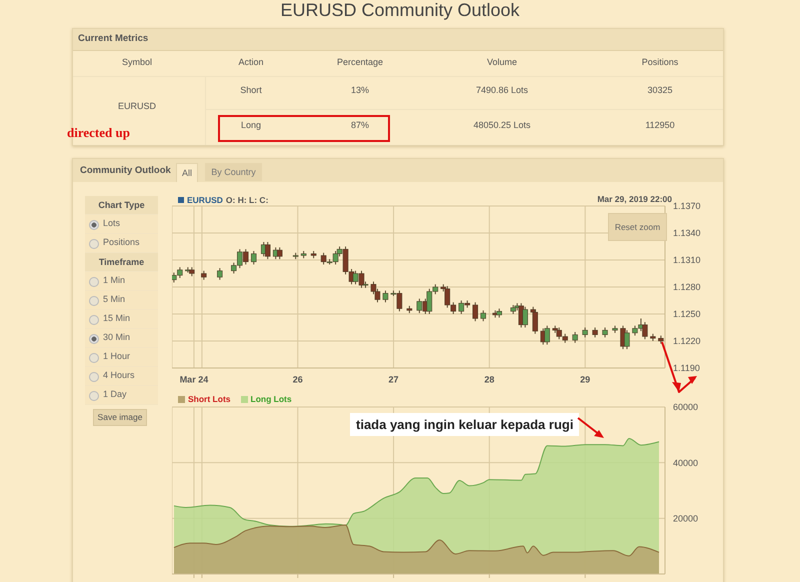 The image size is (800, 582). What do you see at coordinates (502, 90) in the screenshot?
I see `text: 7490.86 Lots` at bounding box center [502, 90].